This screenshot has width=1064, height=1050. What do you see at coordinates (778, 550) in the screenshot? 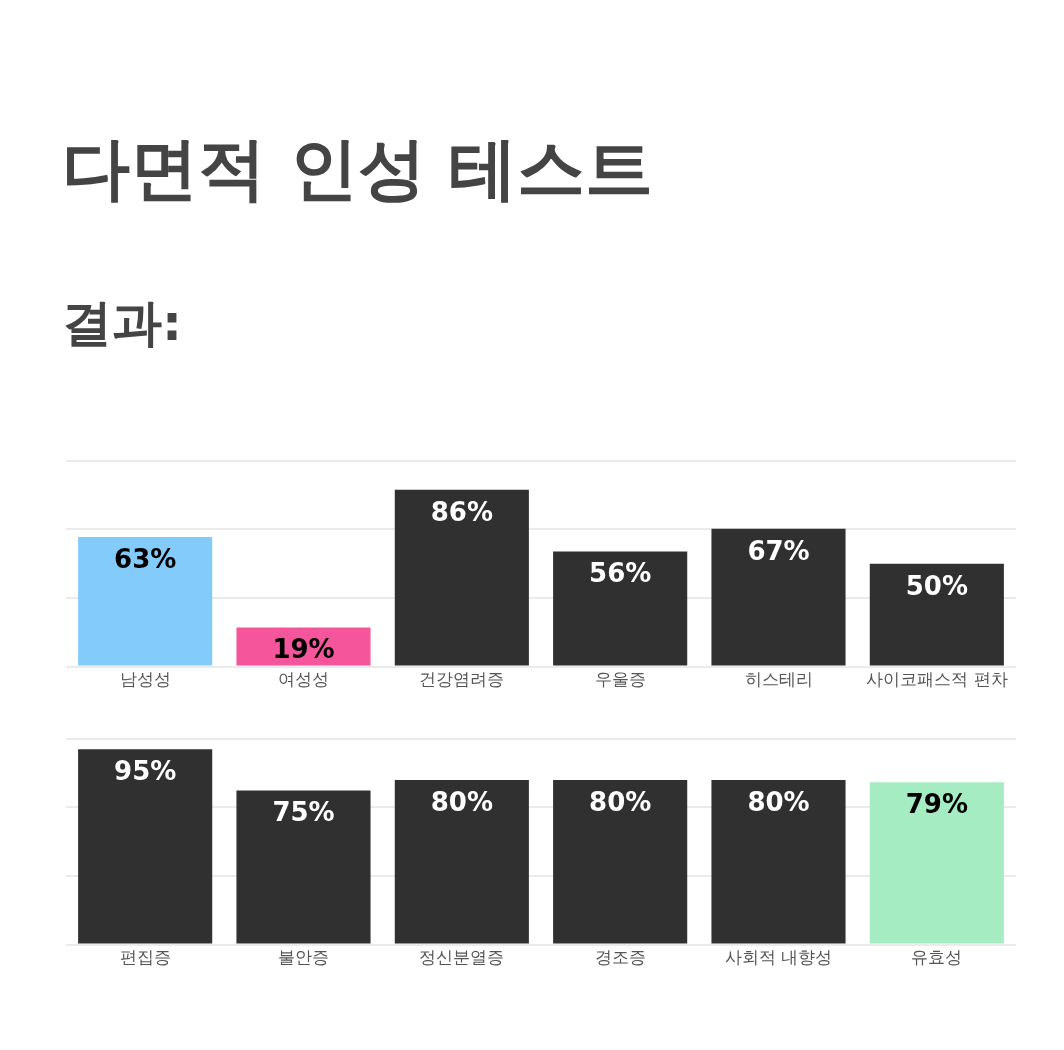
I see `data-label: 67%` at bounding box center [778, 550].